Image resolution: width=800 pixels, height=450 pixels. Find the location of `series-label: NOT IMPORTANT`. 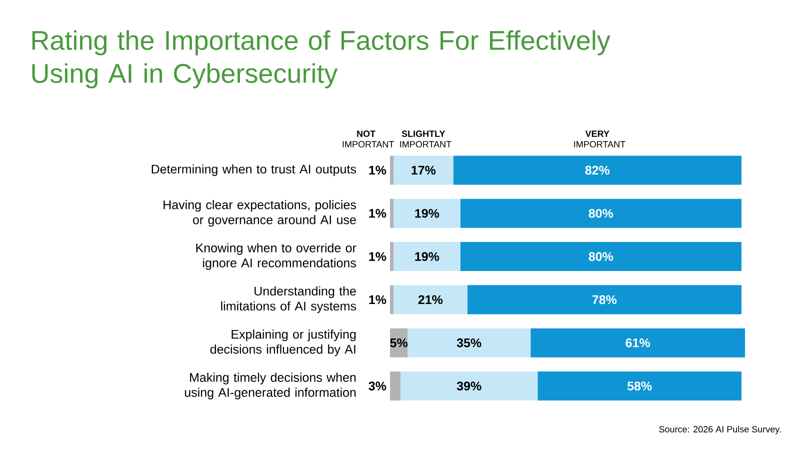

series-label: NOT IMPORTANT is located at coordinates (368, 139).